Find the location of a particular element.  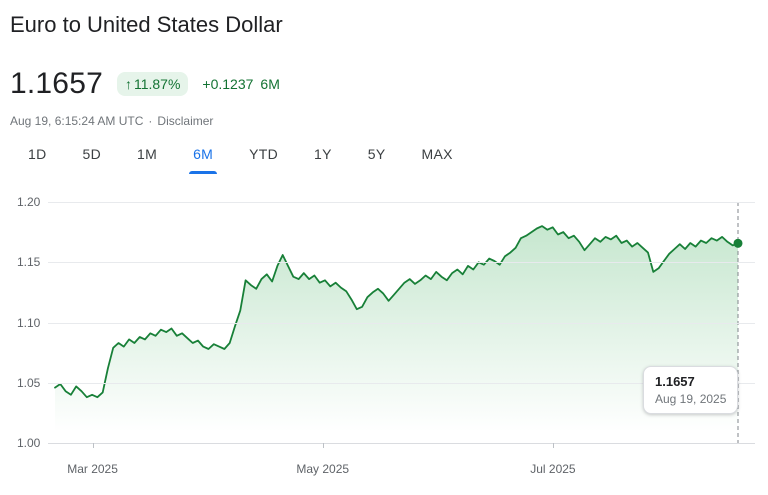

tab-ytd: YTD is located at coordinates (263, 157).